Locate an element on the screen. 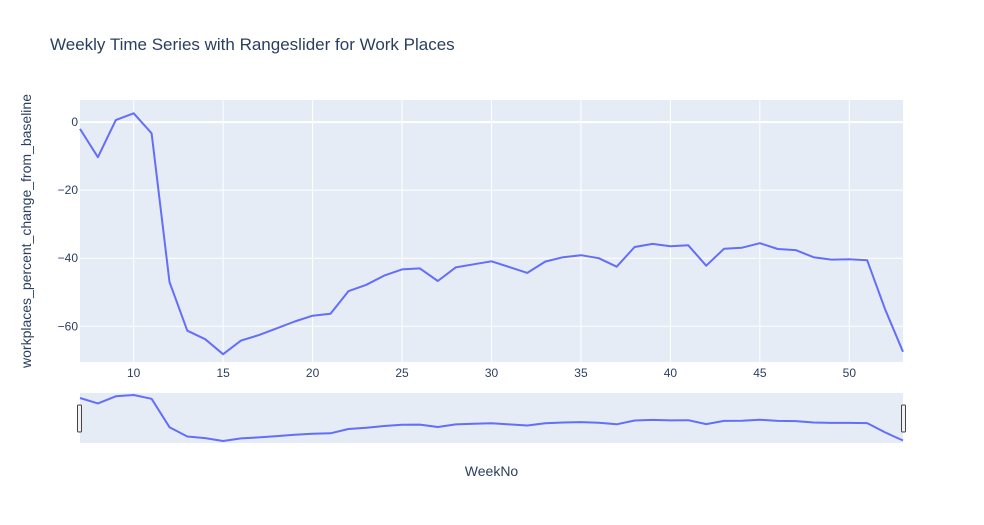 The width and height of the screenshot is (984, 525). y-axis-title: workplaces_percent_change_from_baseline is located at coordinates (26, 231).